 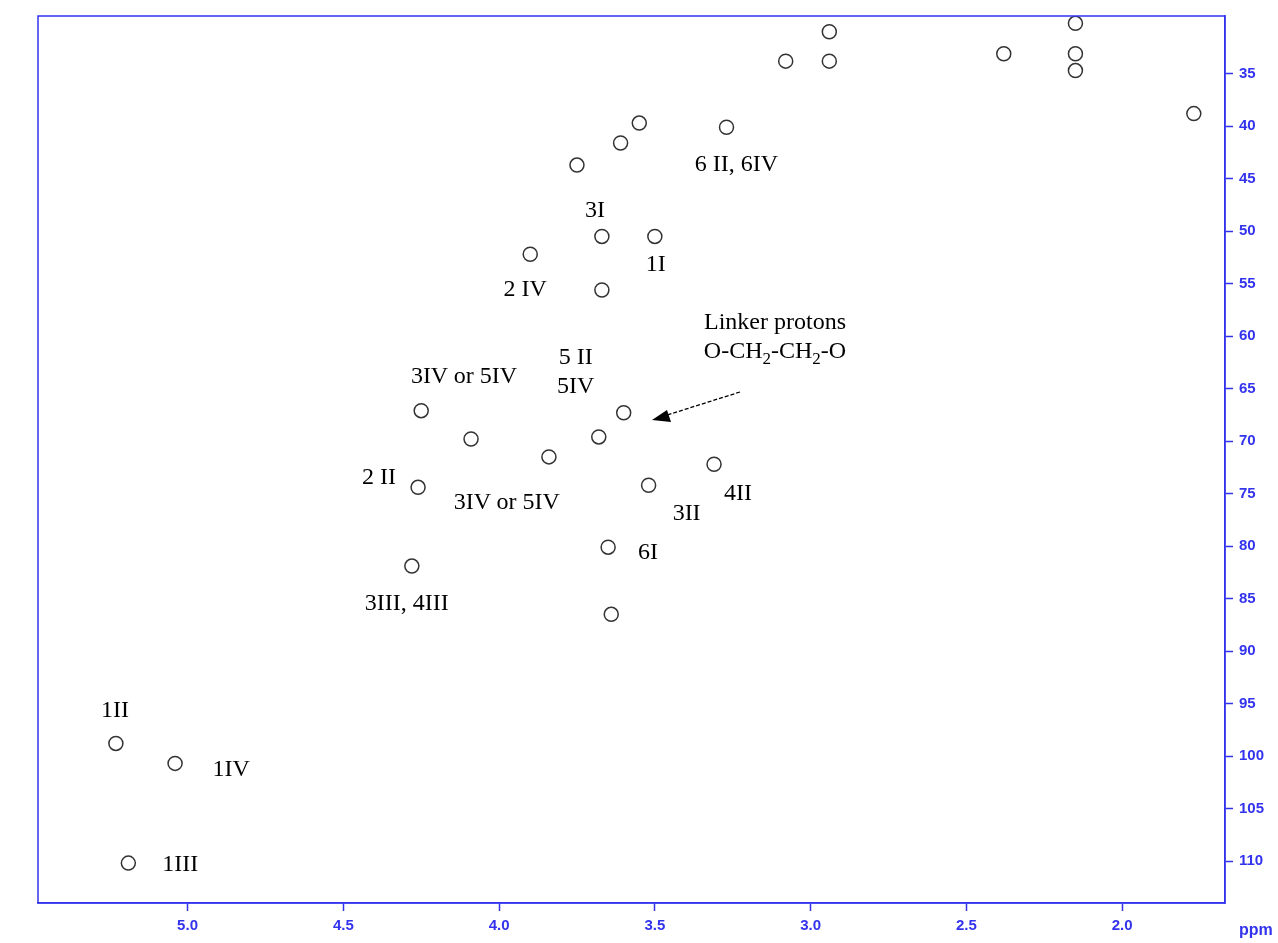 What do you see at coordinates (738, 491) in the screenshot?
I see `annotation: 4II` at bounding box center [738, 491].